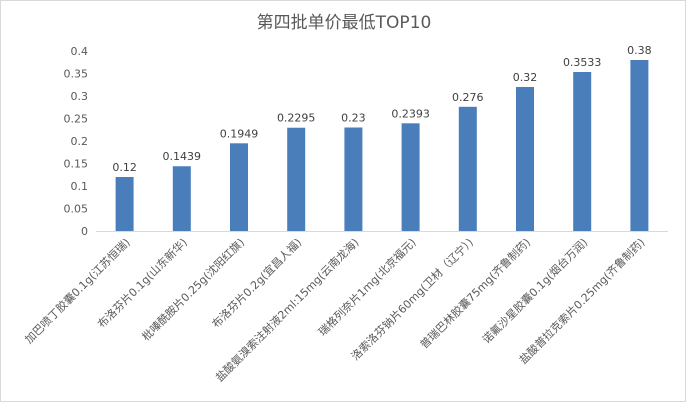  What do you see at coordinates (182, 156) in the screenshot?
I see `data-label: 0.1439` at bounding box center [182, 156].